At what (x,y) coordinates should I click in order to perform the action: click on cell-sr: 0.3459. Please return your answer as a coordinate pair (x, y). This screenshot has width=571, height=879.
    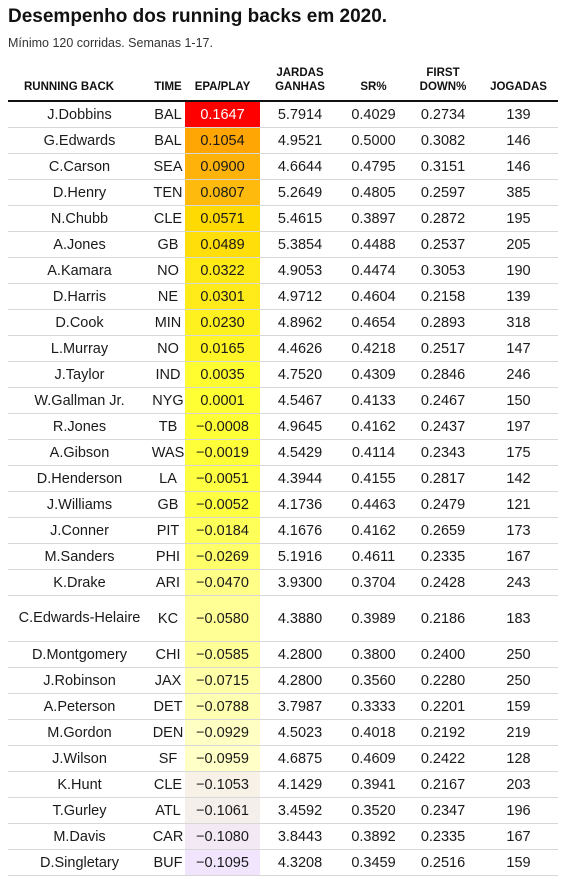
    Looking at the image, I should click on (373, 862).